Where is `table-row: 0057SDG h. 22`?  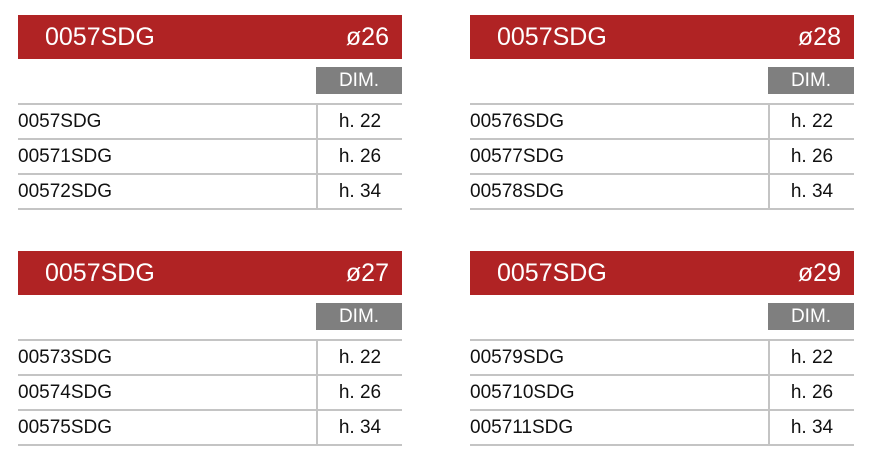 table-row: 0057SDG h. 22 is located at coordinates (210, 120).